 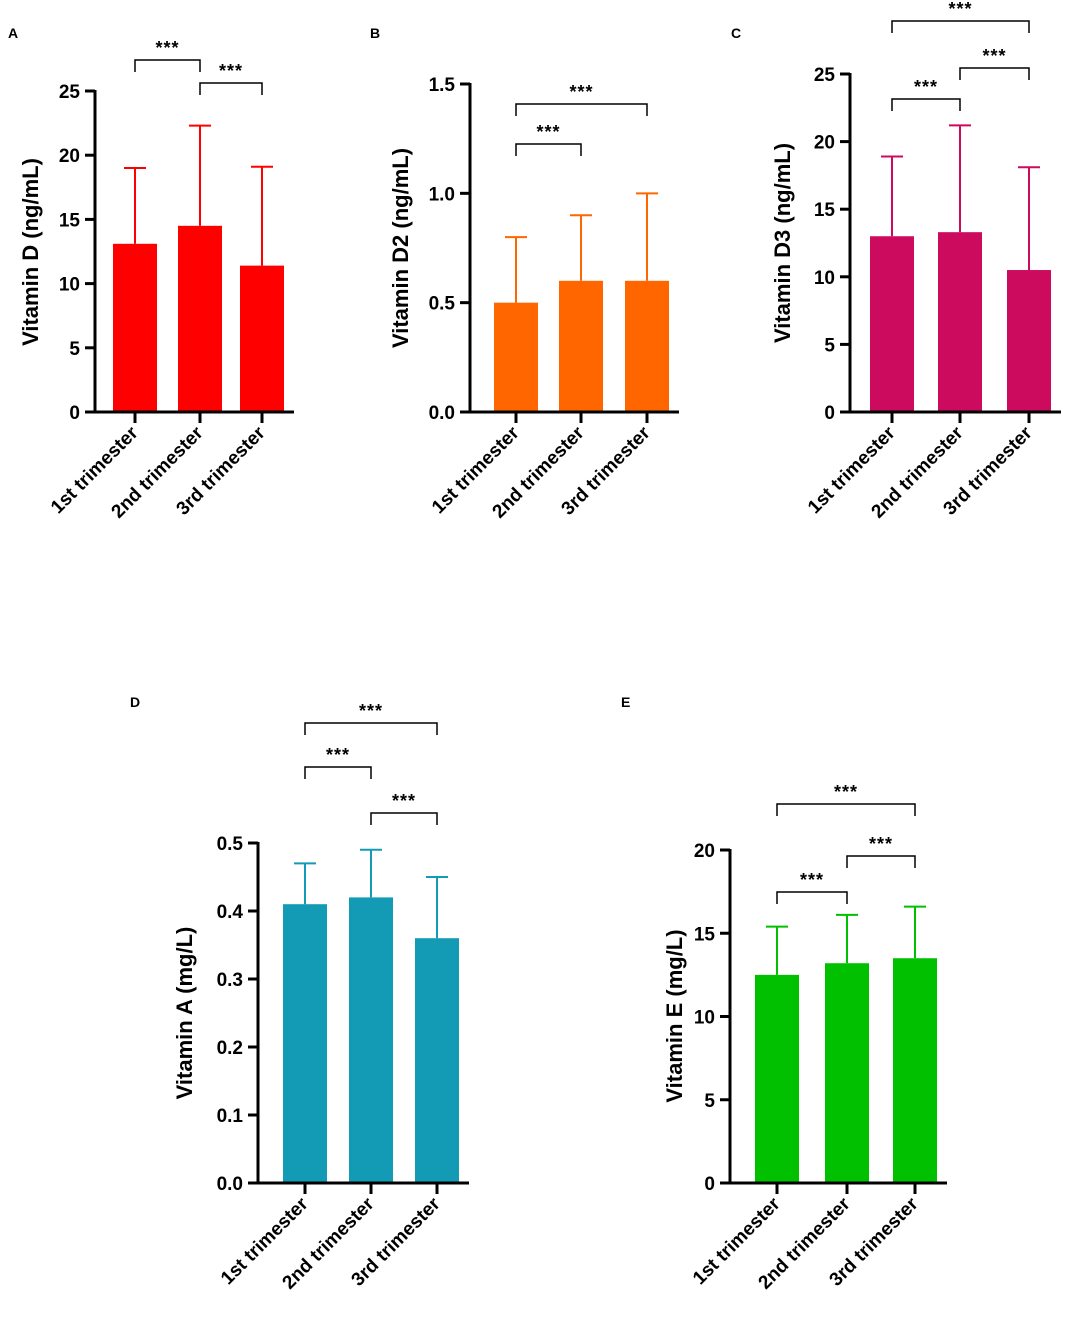 What do you see at coordinates (230, 1116) in the screenshot?
I see `y-tick-label: 0.1` at bounding box center [230, 1116].